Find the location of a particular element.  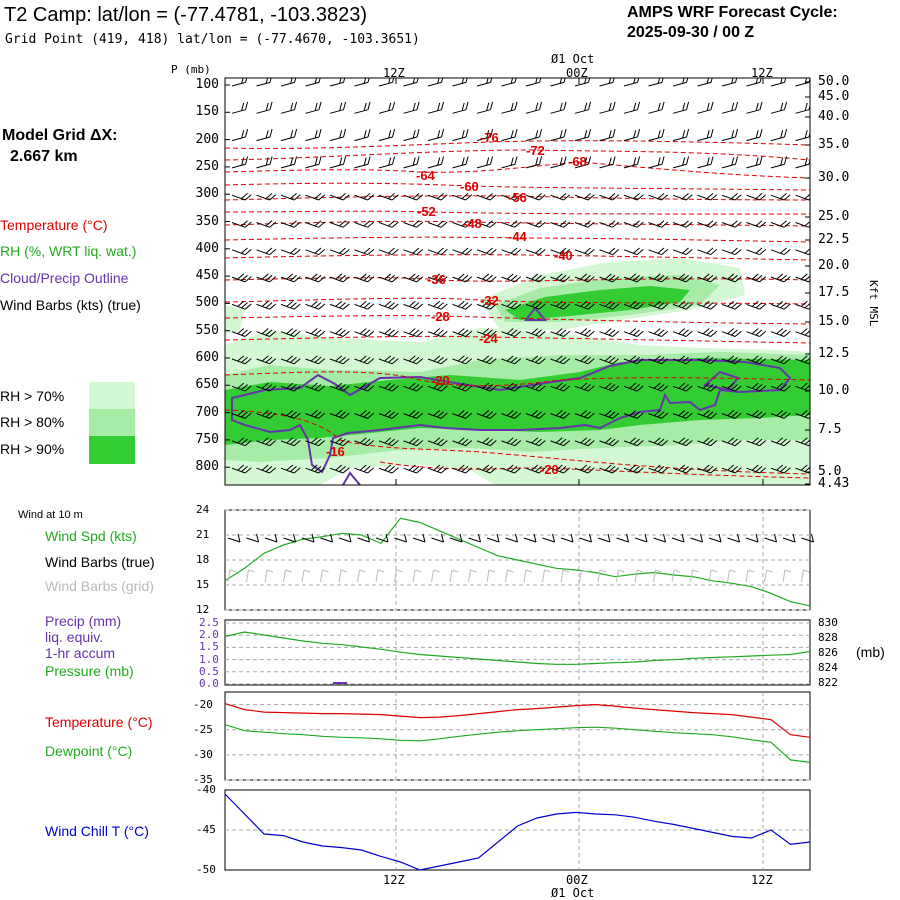

precip-accum-label: 1-hr accum is located at coordinates (80, 653).